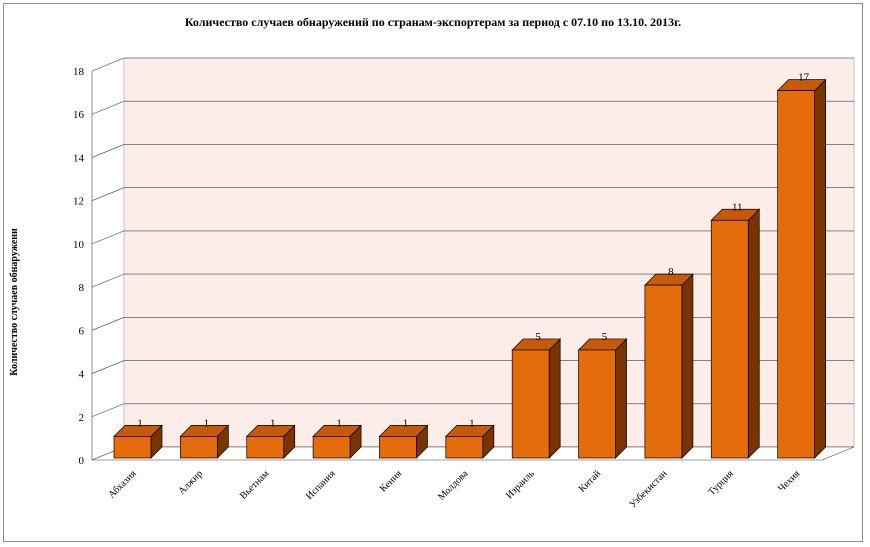 This screenshot has height=547, width=870. Describe the element at coordinates (79, 72) in the screenshot. I see `y-tick-label: 18` at that location.